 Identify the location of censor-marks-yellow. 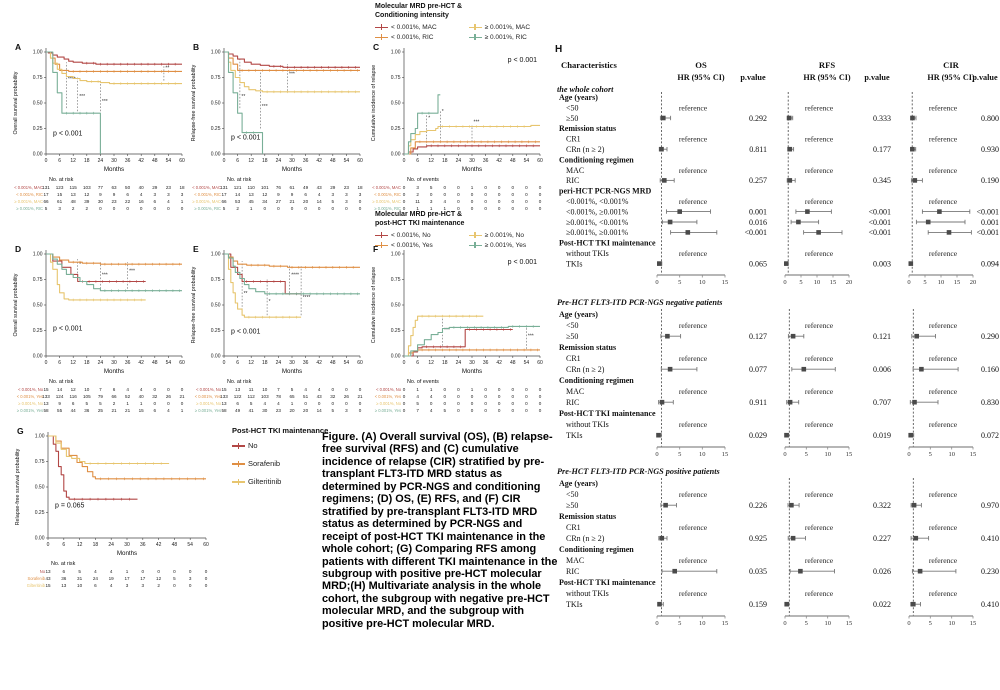
(107, 300).